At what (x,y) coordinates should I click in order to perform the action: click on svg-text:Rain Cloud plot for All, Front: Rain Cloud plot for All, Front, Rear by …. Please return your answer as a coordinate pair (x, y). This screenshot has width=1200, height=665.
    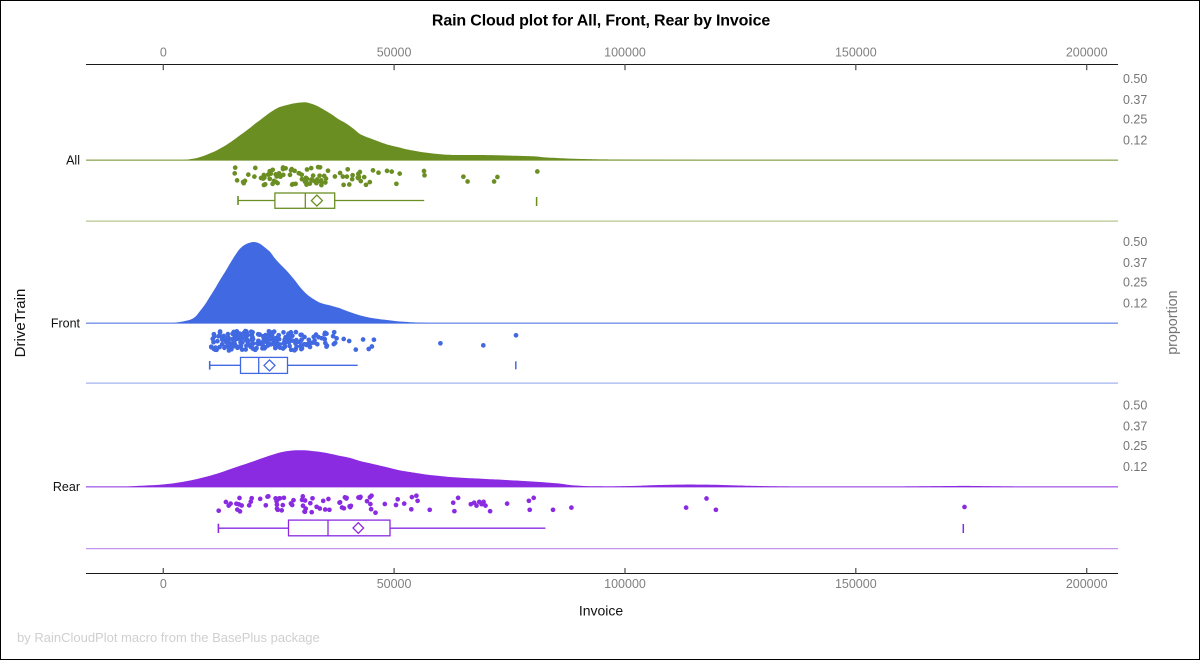
    Looking at the image, I should click on (601, 21).